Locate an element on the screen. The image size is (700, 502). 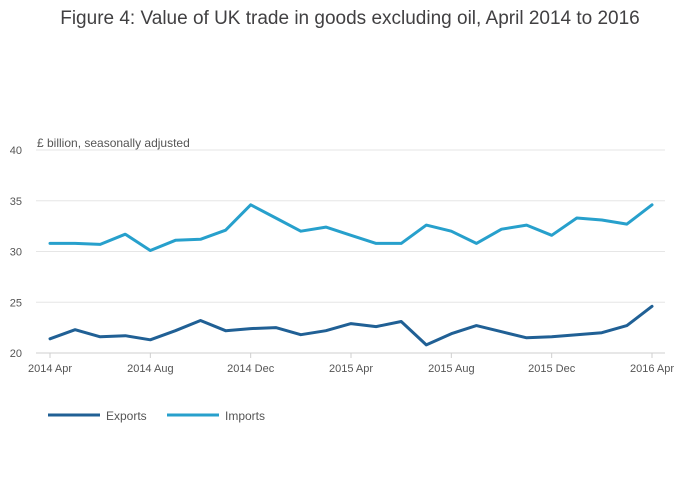
y-tick-label: 25 is located at coordinates (16, 303).